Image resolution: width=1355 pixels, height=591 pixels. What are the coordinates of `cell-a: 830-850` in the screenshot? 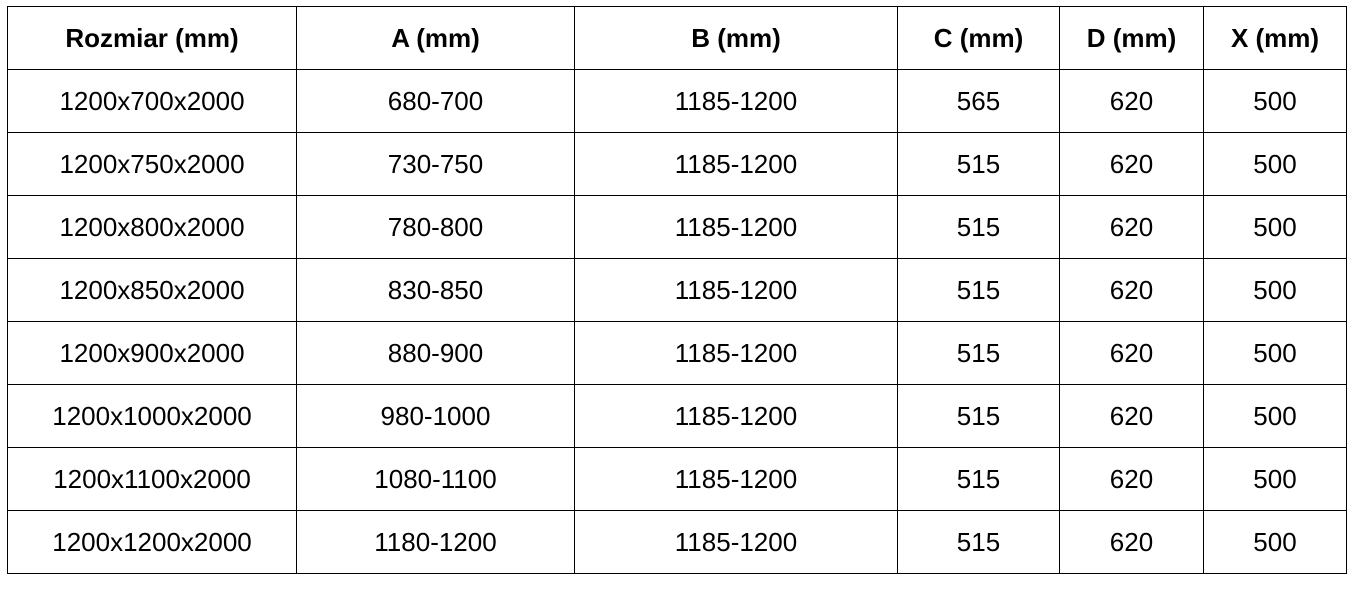 It's located at (435, 290).